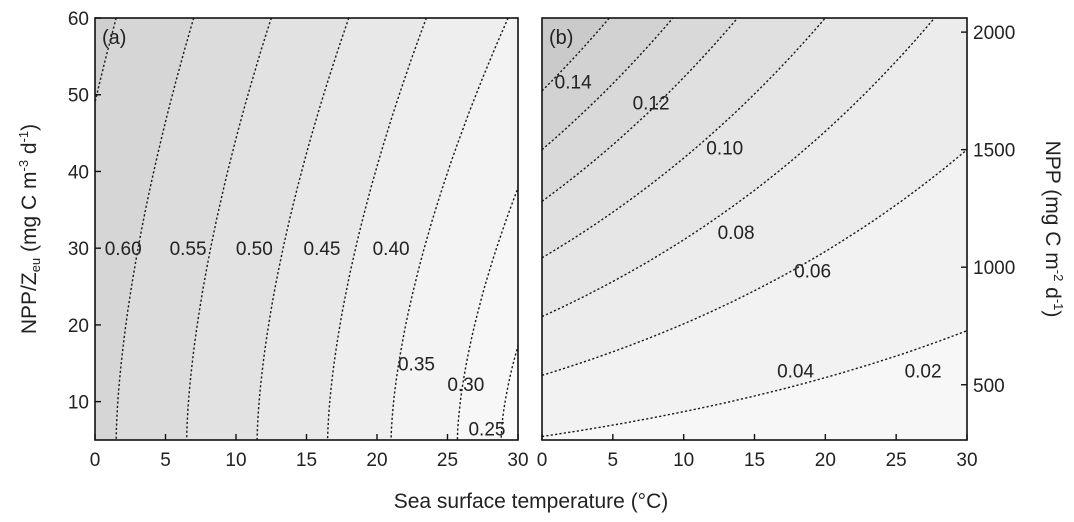  What do you see at coordinates (542, 460) in the screenshot?
I see `b-xtick-label-0: 0` at bounding box center [542, 460].